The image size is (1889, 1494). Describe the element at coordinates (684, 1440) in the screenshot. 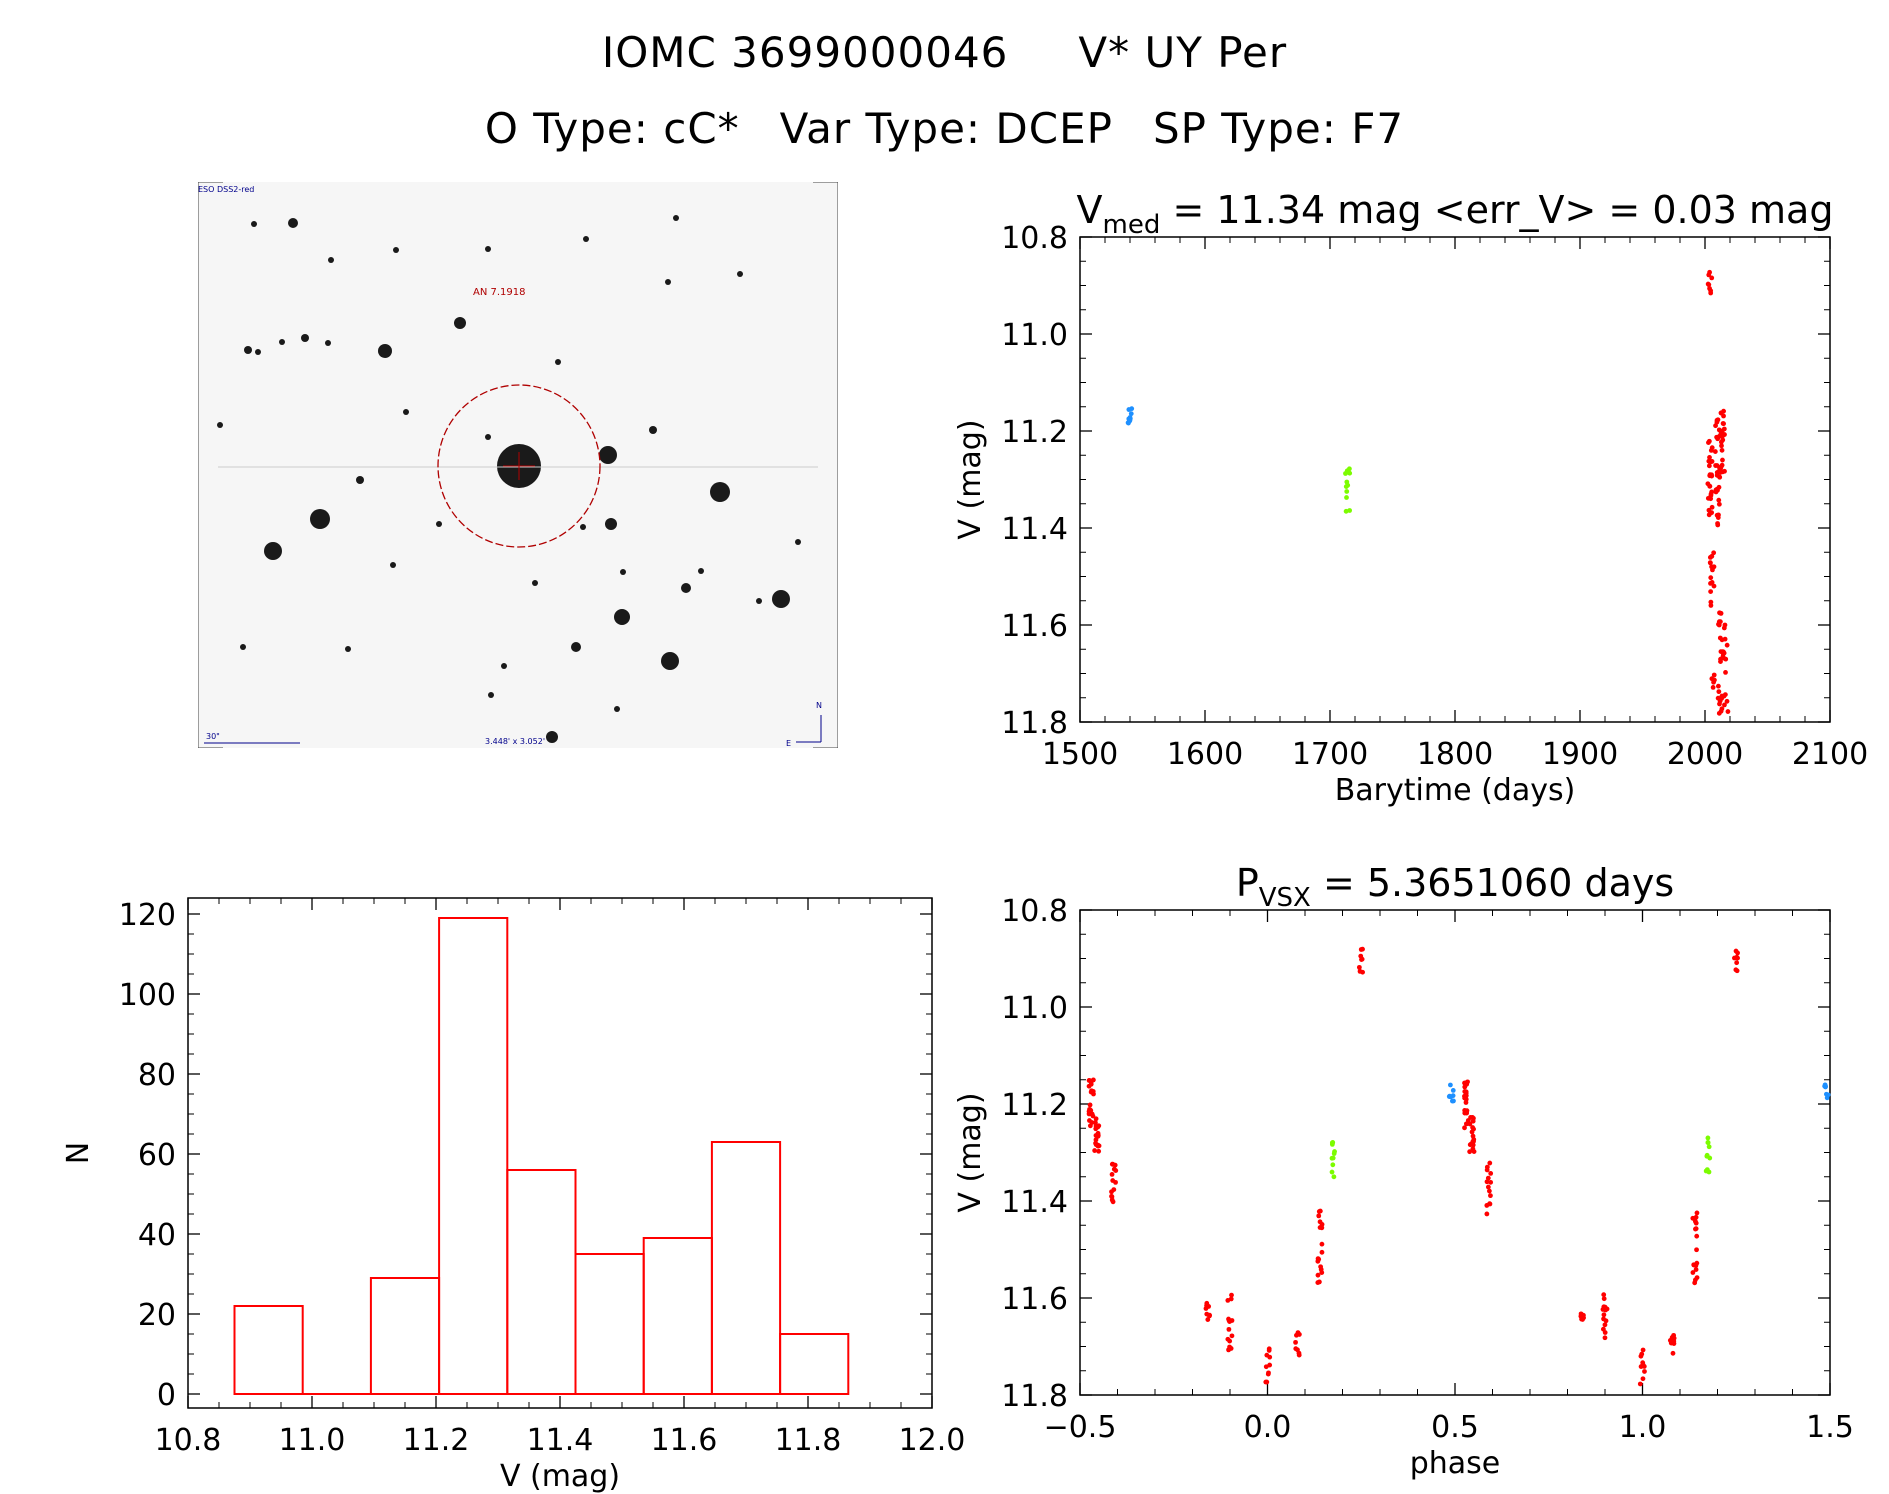

I see `histogram-x-tick-label: 11.6` at that location.